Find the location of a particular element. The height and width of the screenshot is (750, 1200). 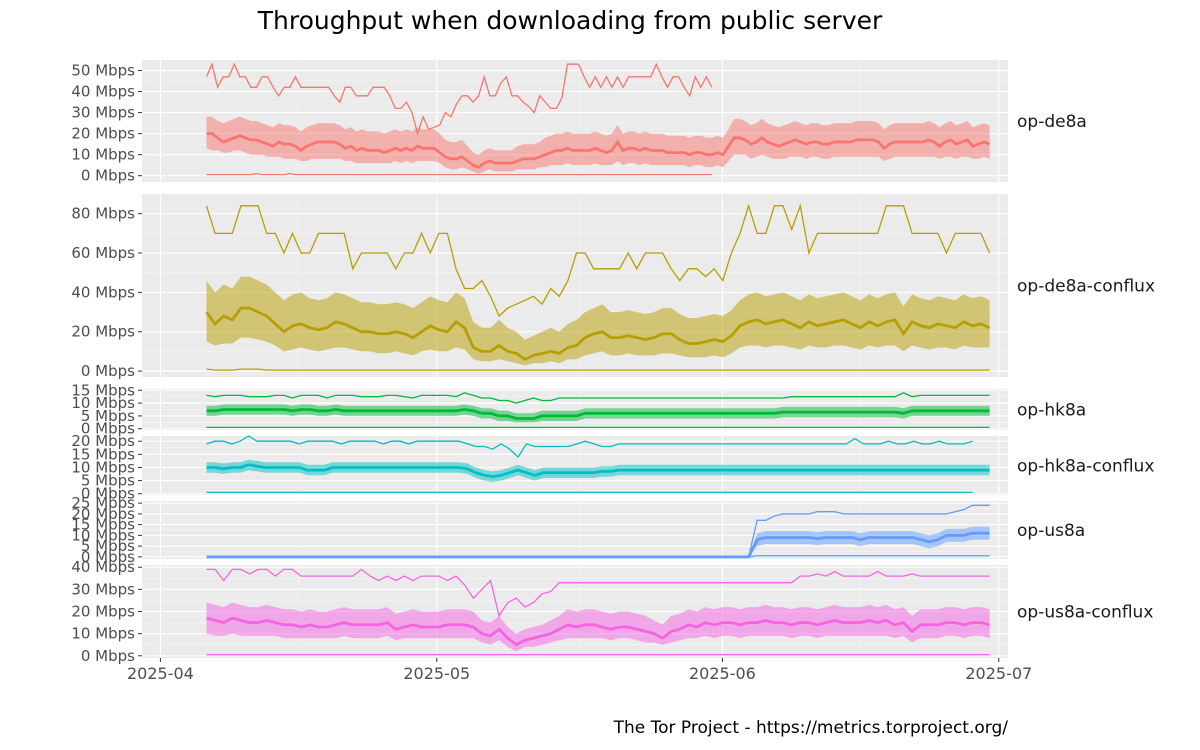

y-tick-label: 80 Mbps is located at coordinates (103, 214).